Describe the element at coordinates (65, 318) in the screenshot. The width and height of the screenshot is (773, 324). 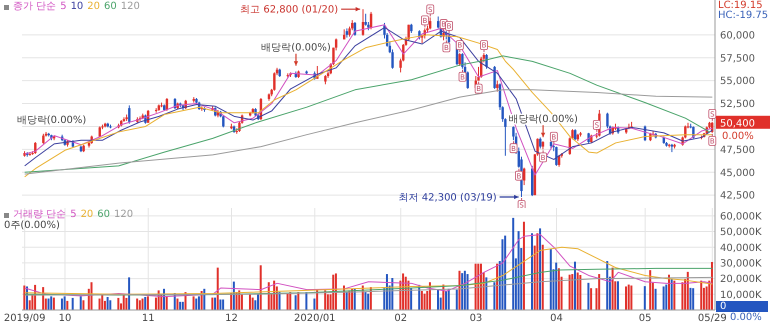
I see `x-tick-label: 10` at that location.